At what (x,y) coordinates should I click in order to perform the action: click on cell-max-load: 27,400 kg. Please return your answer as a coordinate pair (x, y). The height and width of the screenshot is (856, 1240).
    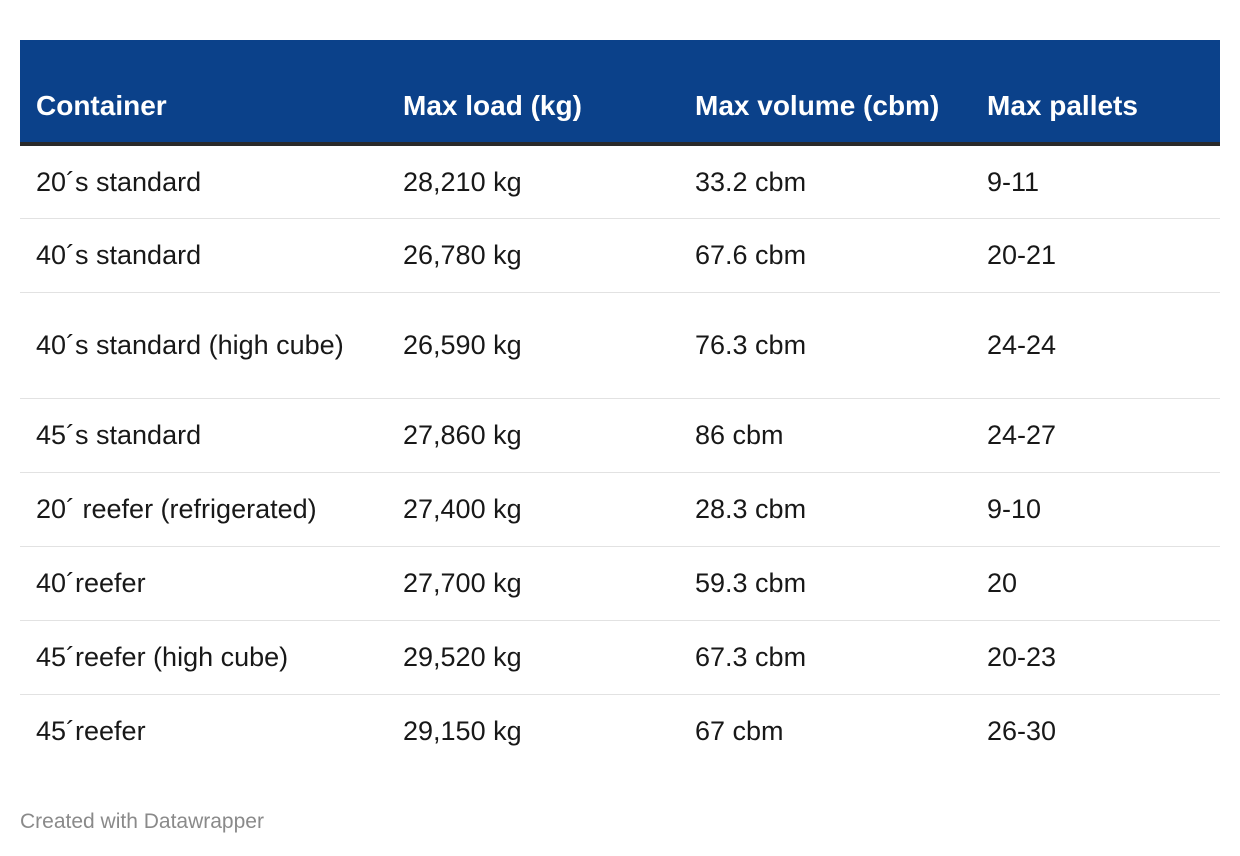
    Looking at the image, I should click on (462, 509).